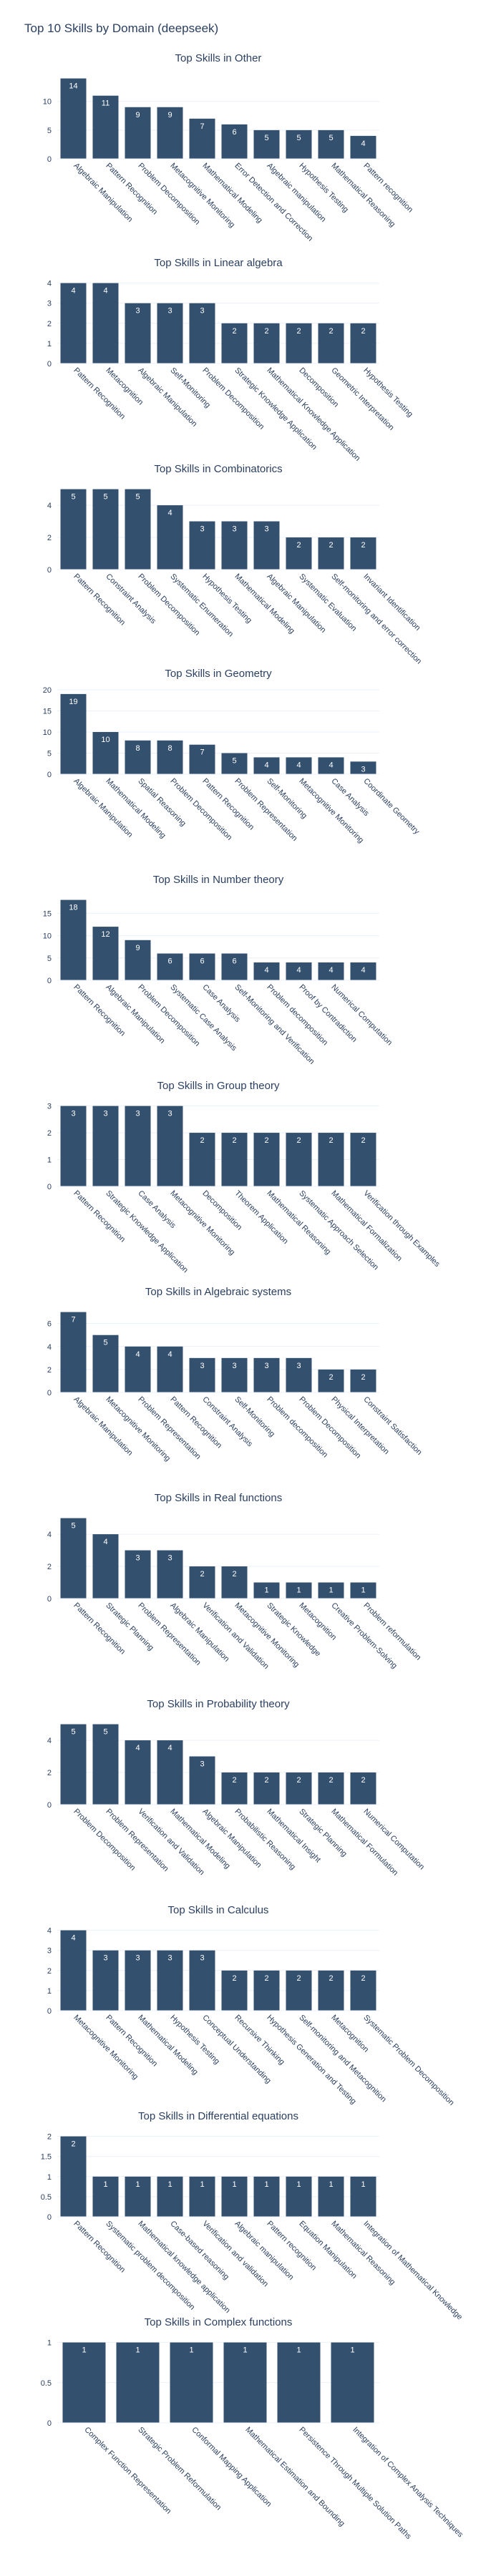  Describe the element at coordinates (218, 1292) in the screenshot. I see `chart-title: Top Skills in Algebraic systems` at that location.